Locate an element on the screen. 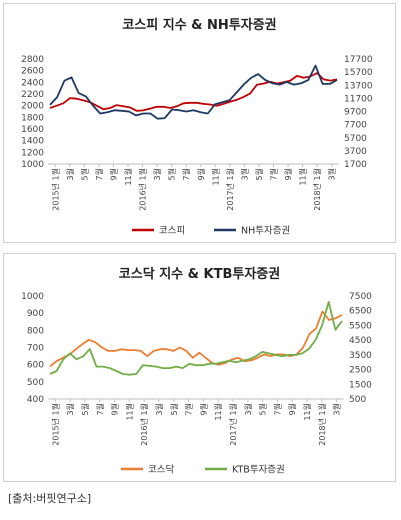  chart1-title: 코스피 지수 & NH투자증권 is located at coordinates (199, 25).